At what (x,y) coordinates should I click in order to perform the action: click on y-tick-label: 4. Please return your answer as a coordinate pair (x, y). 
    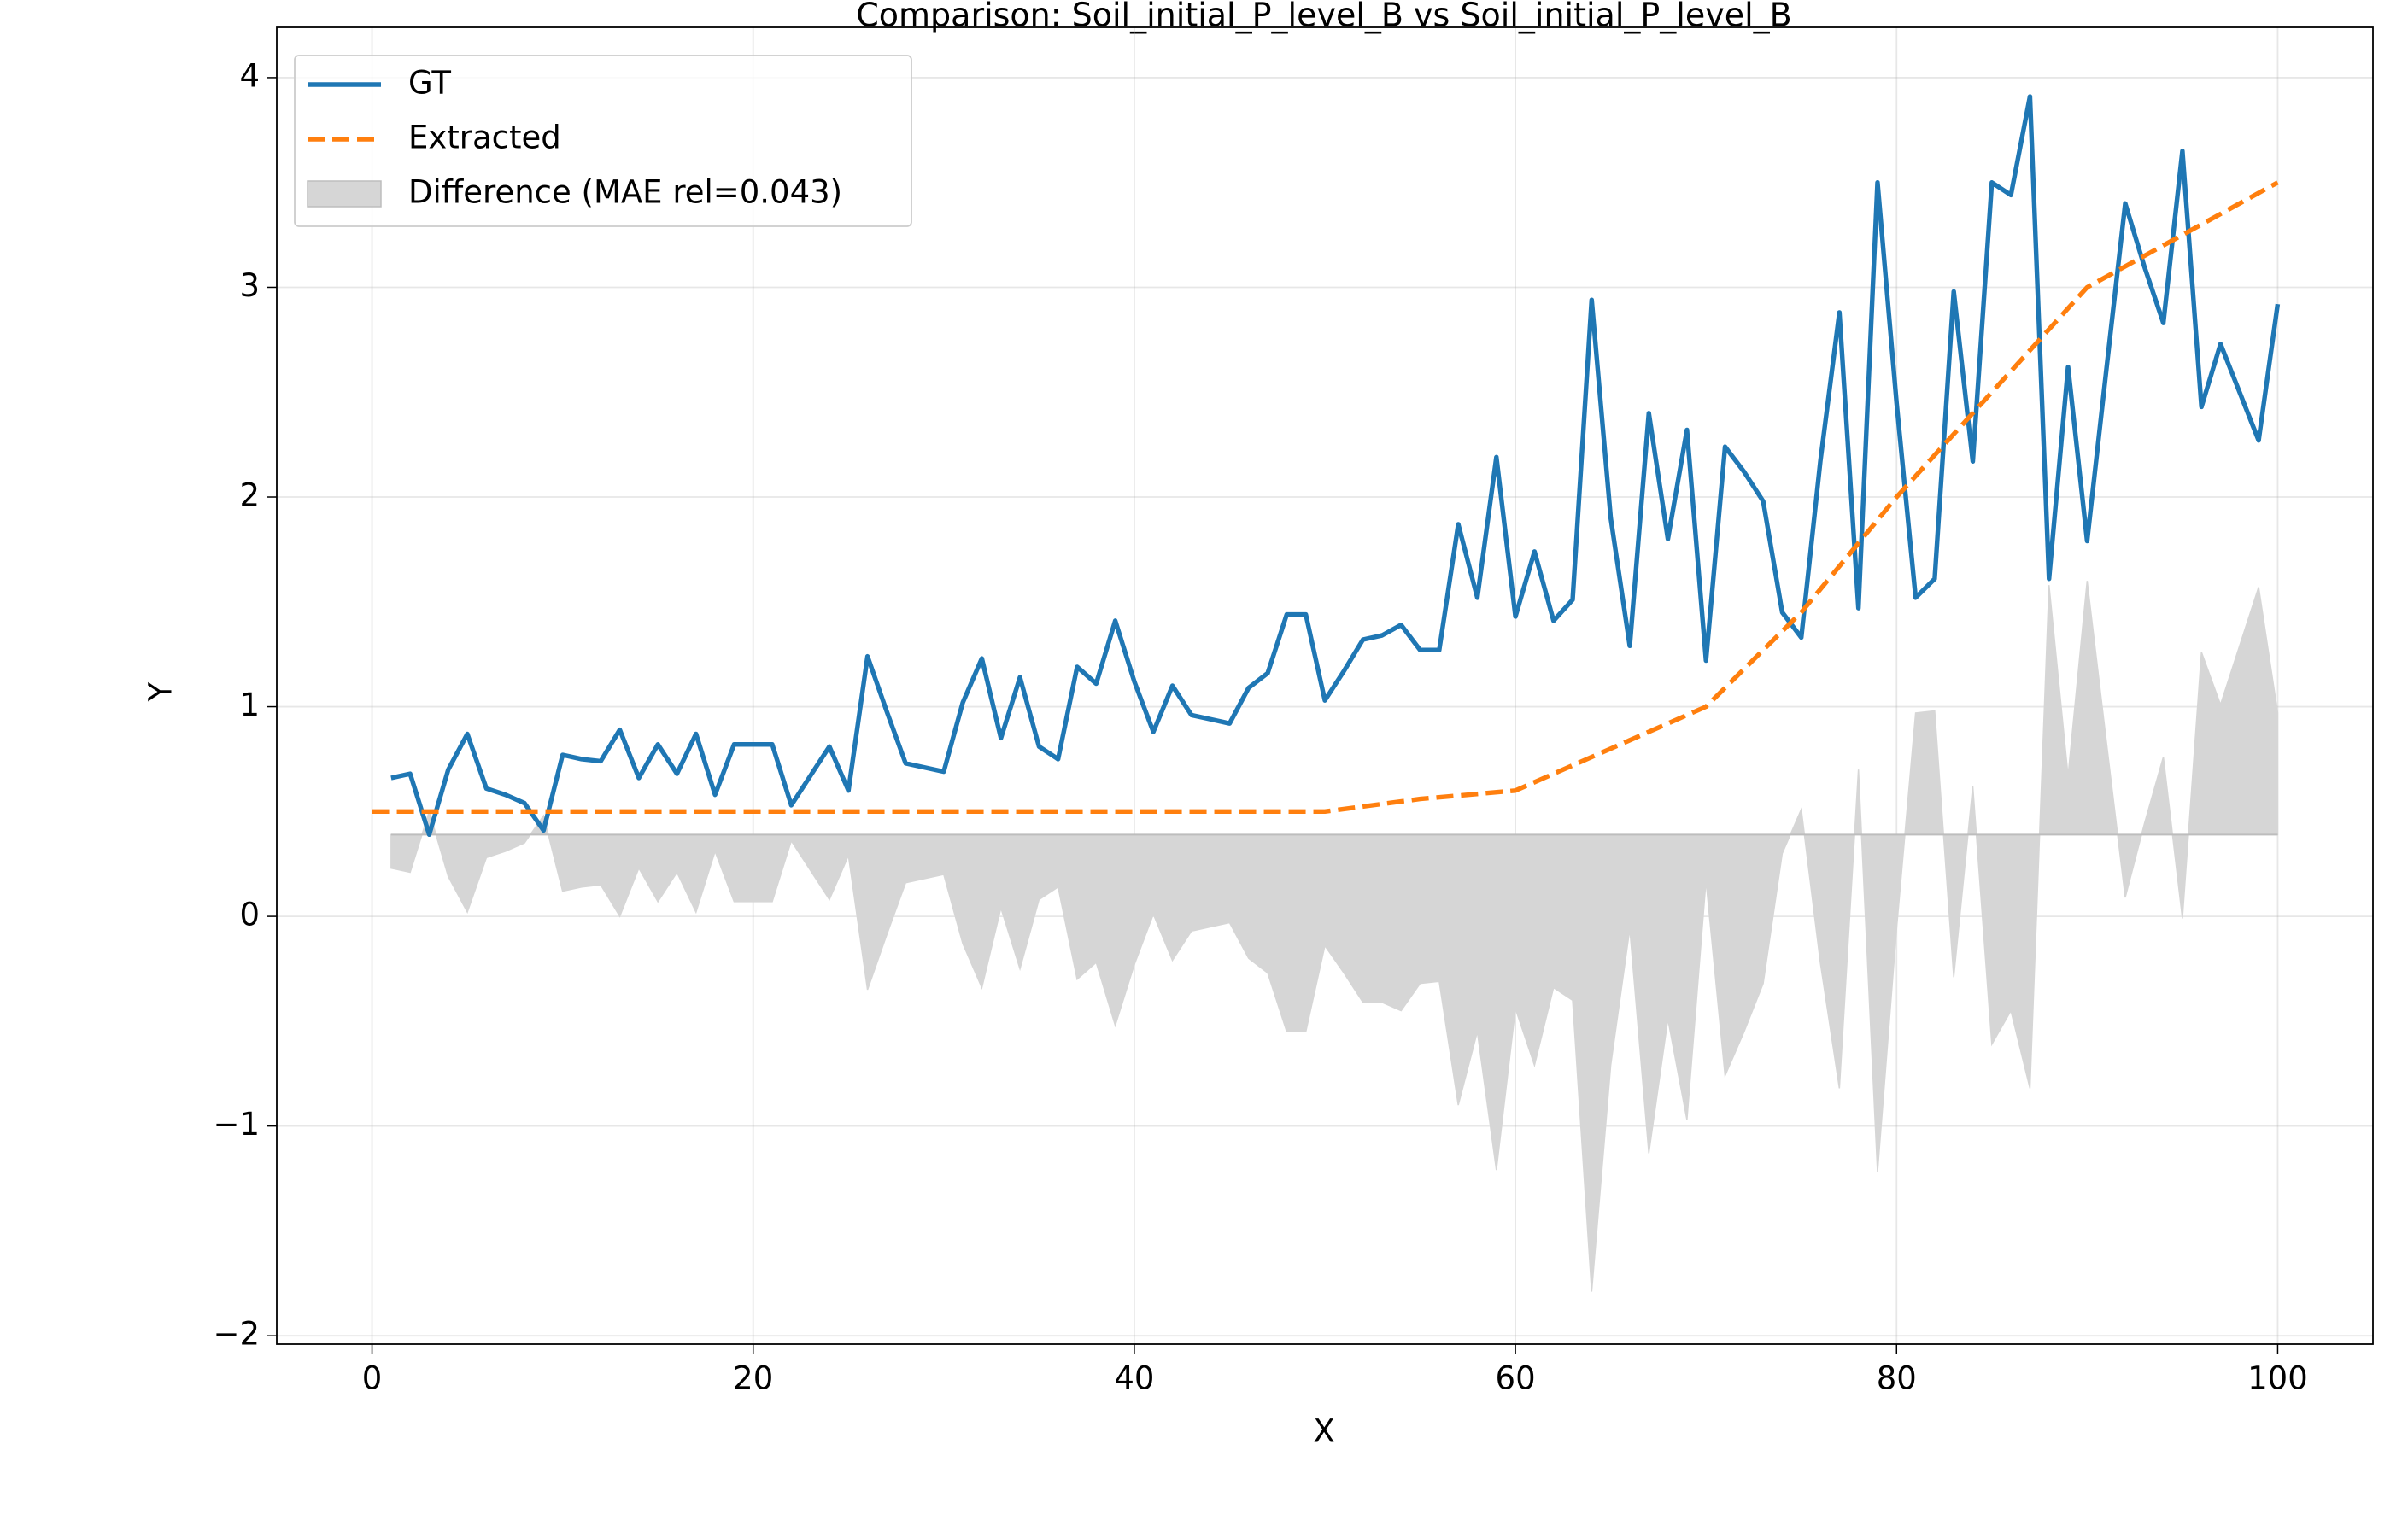
    Looking at the image, I should click on (249, 75).